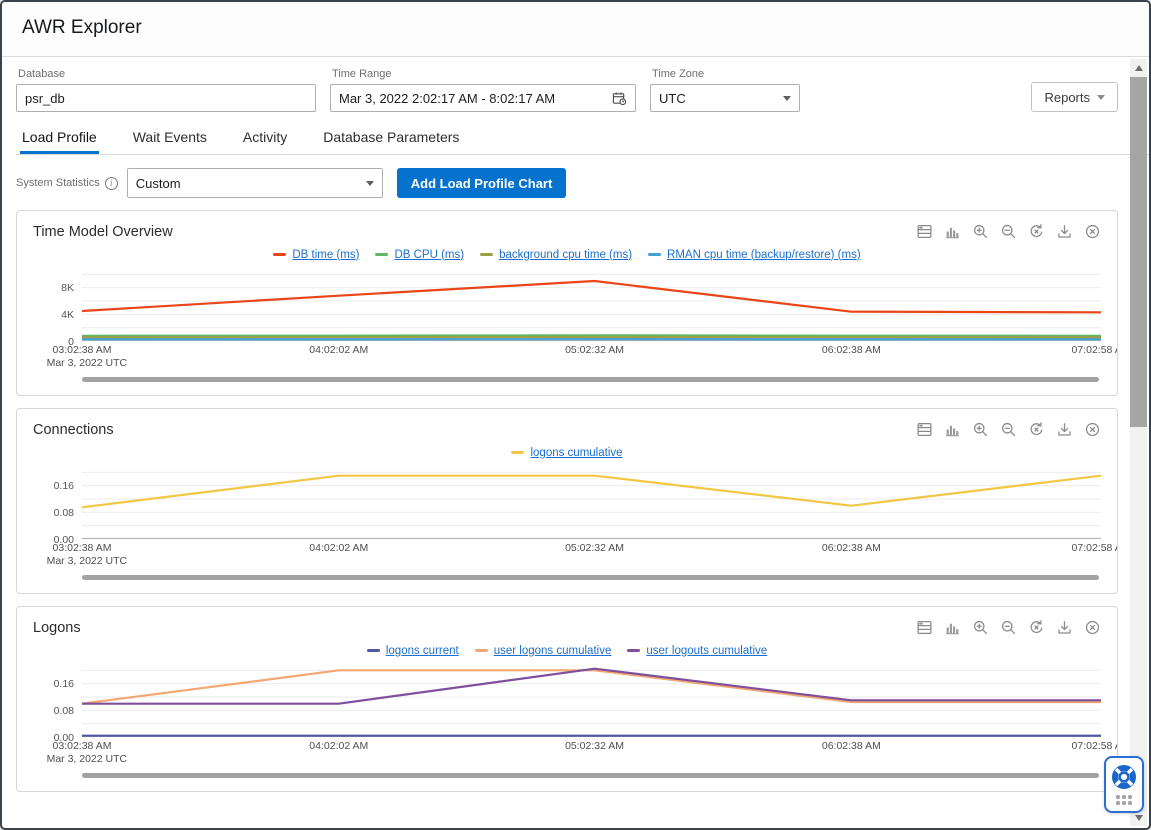  I want to click on info-icon: i, so click(111, 183).